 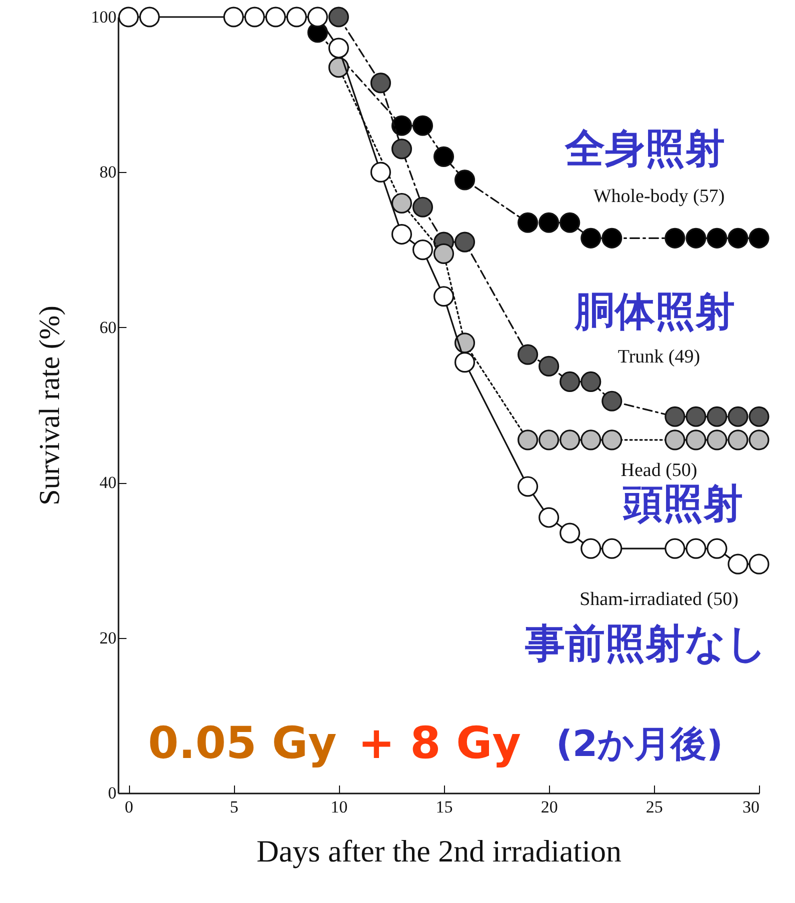 What do you see at coordinates (234, 807) in the screenshot?
I see `x-tick-label: 5` at bounding box center [234, 807].